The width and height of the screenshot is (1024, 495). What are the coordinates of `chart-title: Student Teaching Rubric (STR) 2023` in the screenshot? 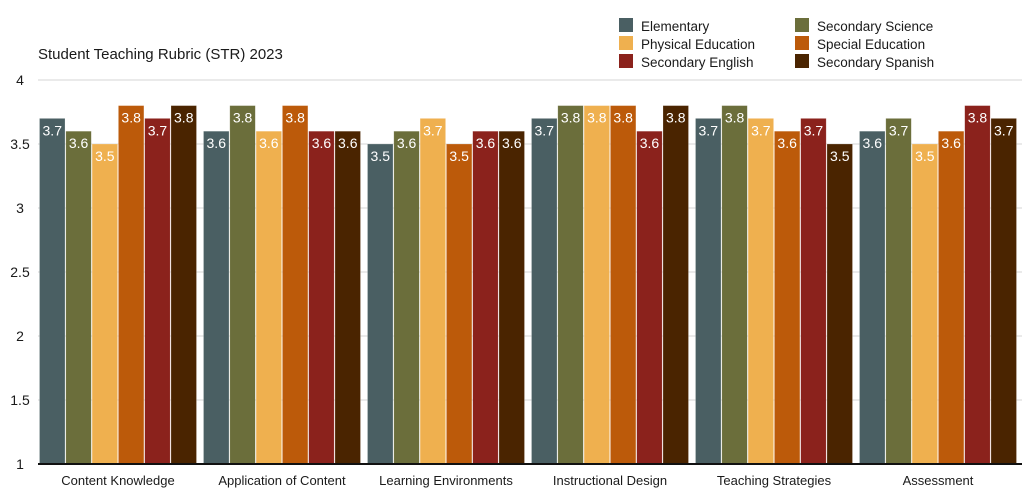 It's located at (160, 54).